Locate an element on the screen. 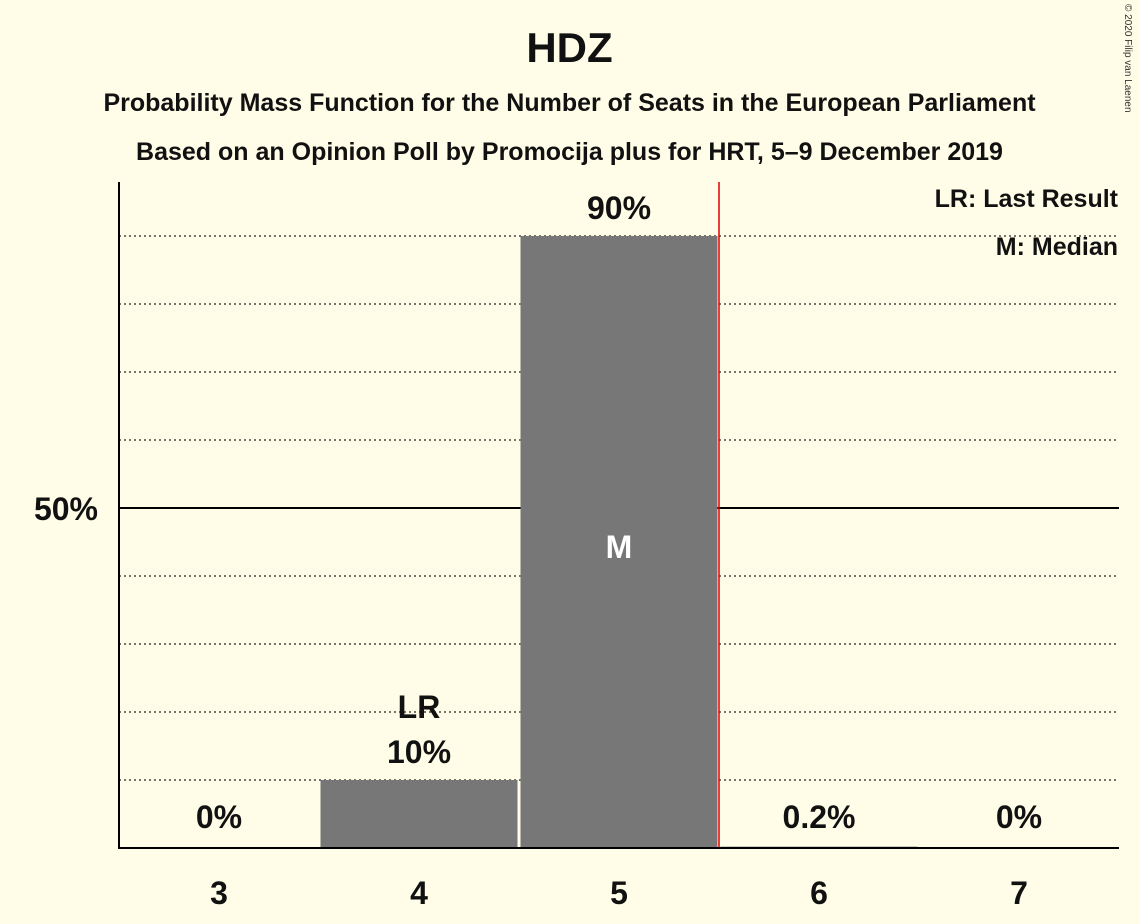 The width and height of the screenshot is (1139, 924). x-tick-label-7: 7 is located at coordinates (1019, 893).